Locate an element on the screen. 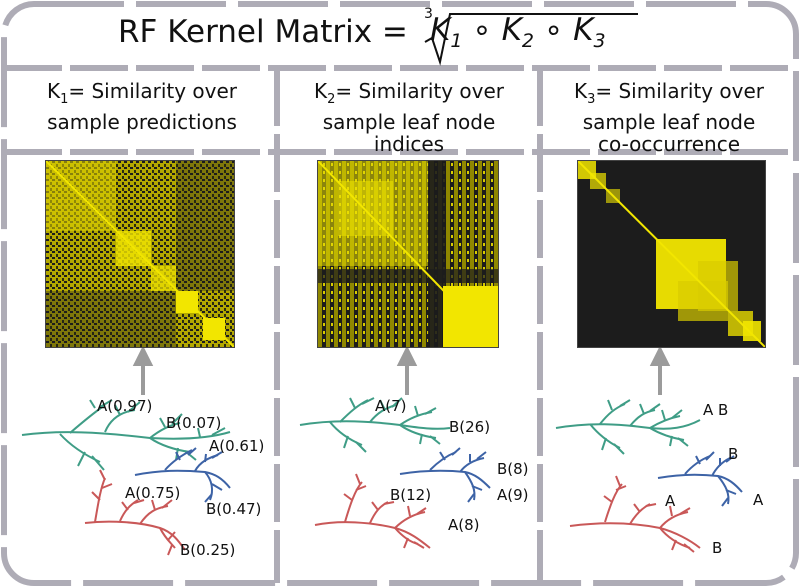 This screenshot has width=800, height=587. leaf-label: A B is located at coordinates (716, 410).